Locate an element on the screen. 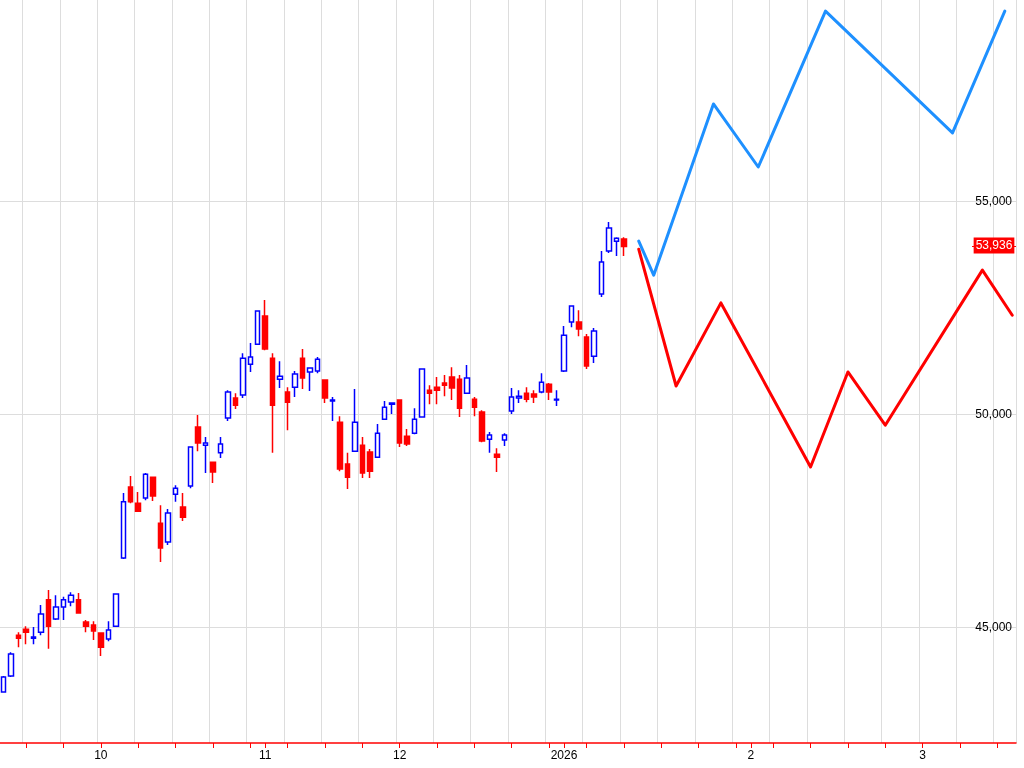 This screenshot has width=1024, height=768. x-tick-label: 3 is located at coordinates (923, 755).